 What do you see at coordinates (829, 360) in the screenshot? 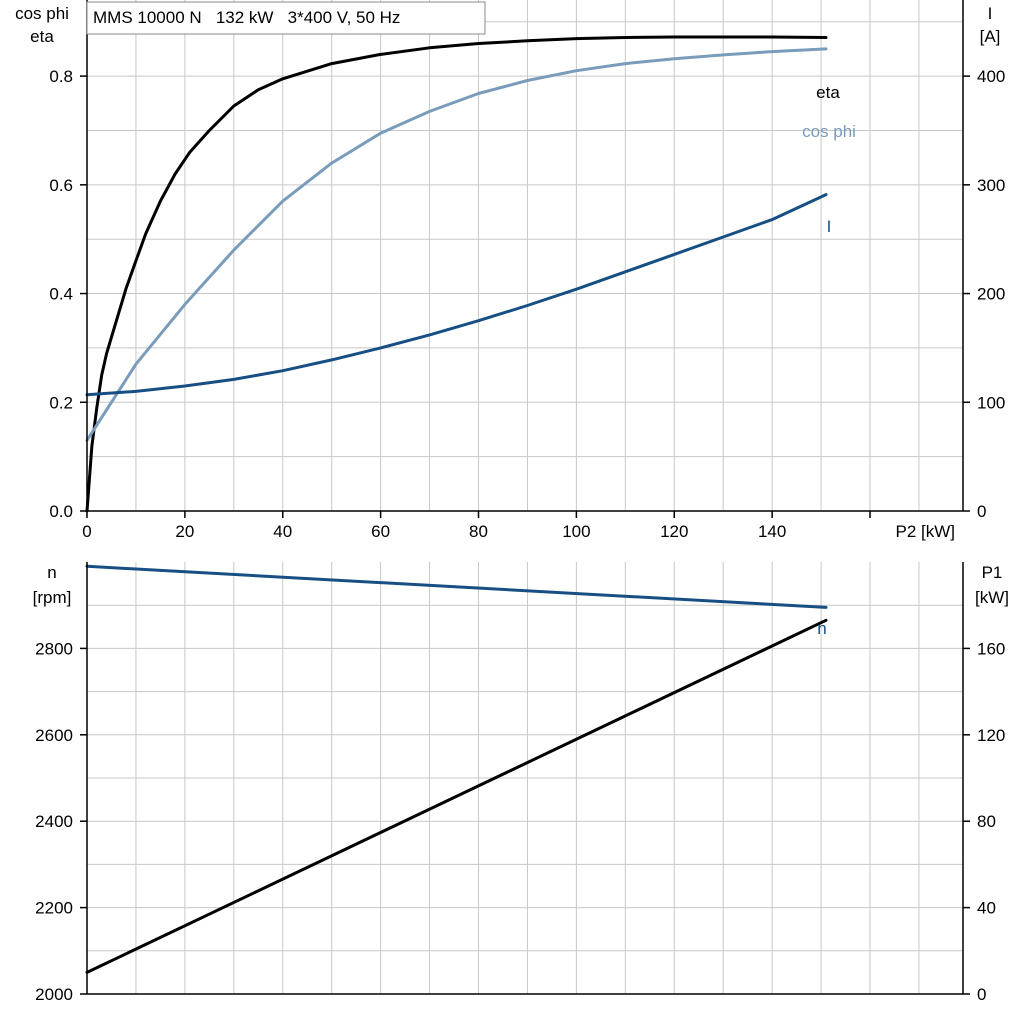
I see `series-labels: eta cos phi In` at bounding box center [829, 360].